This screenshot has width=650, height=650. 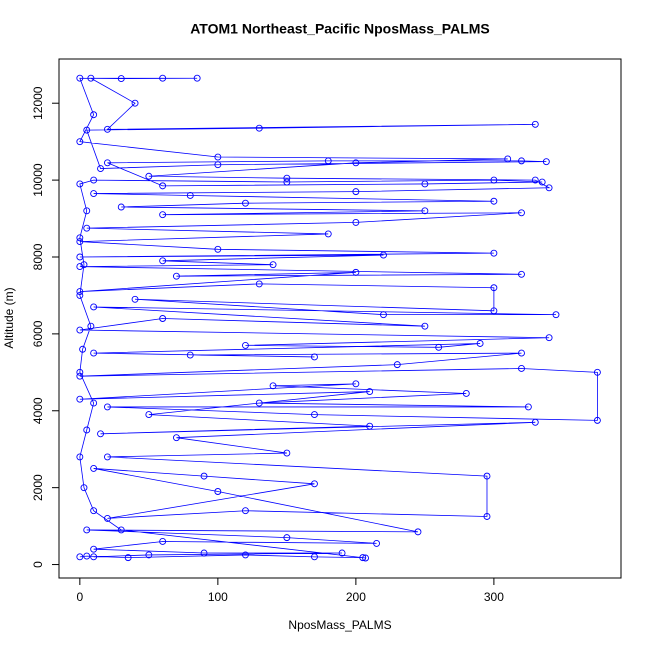 I want to click on chart-title: ATOM1 Northeast_Pacific NposMass_PALMS, so click(x=340, y=29).